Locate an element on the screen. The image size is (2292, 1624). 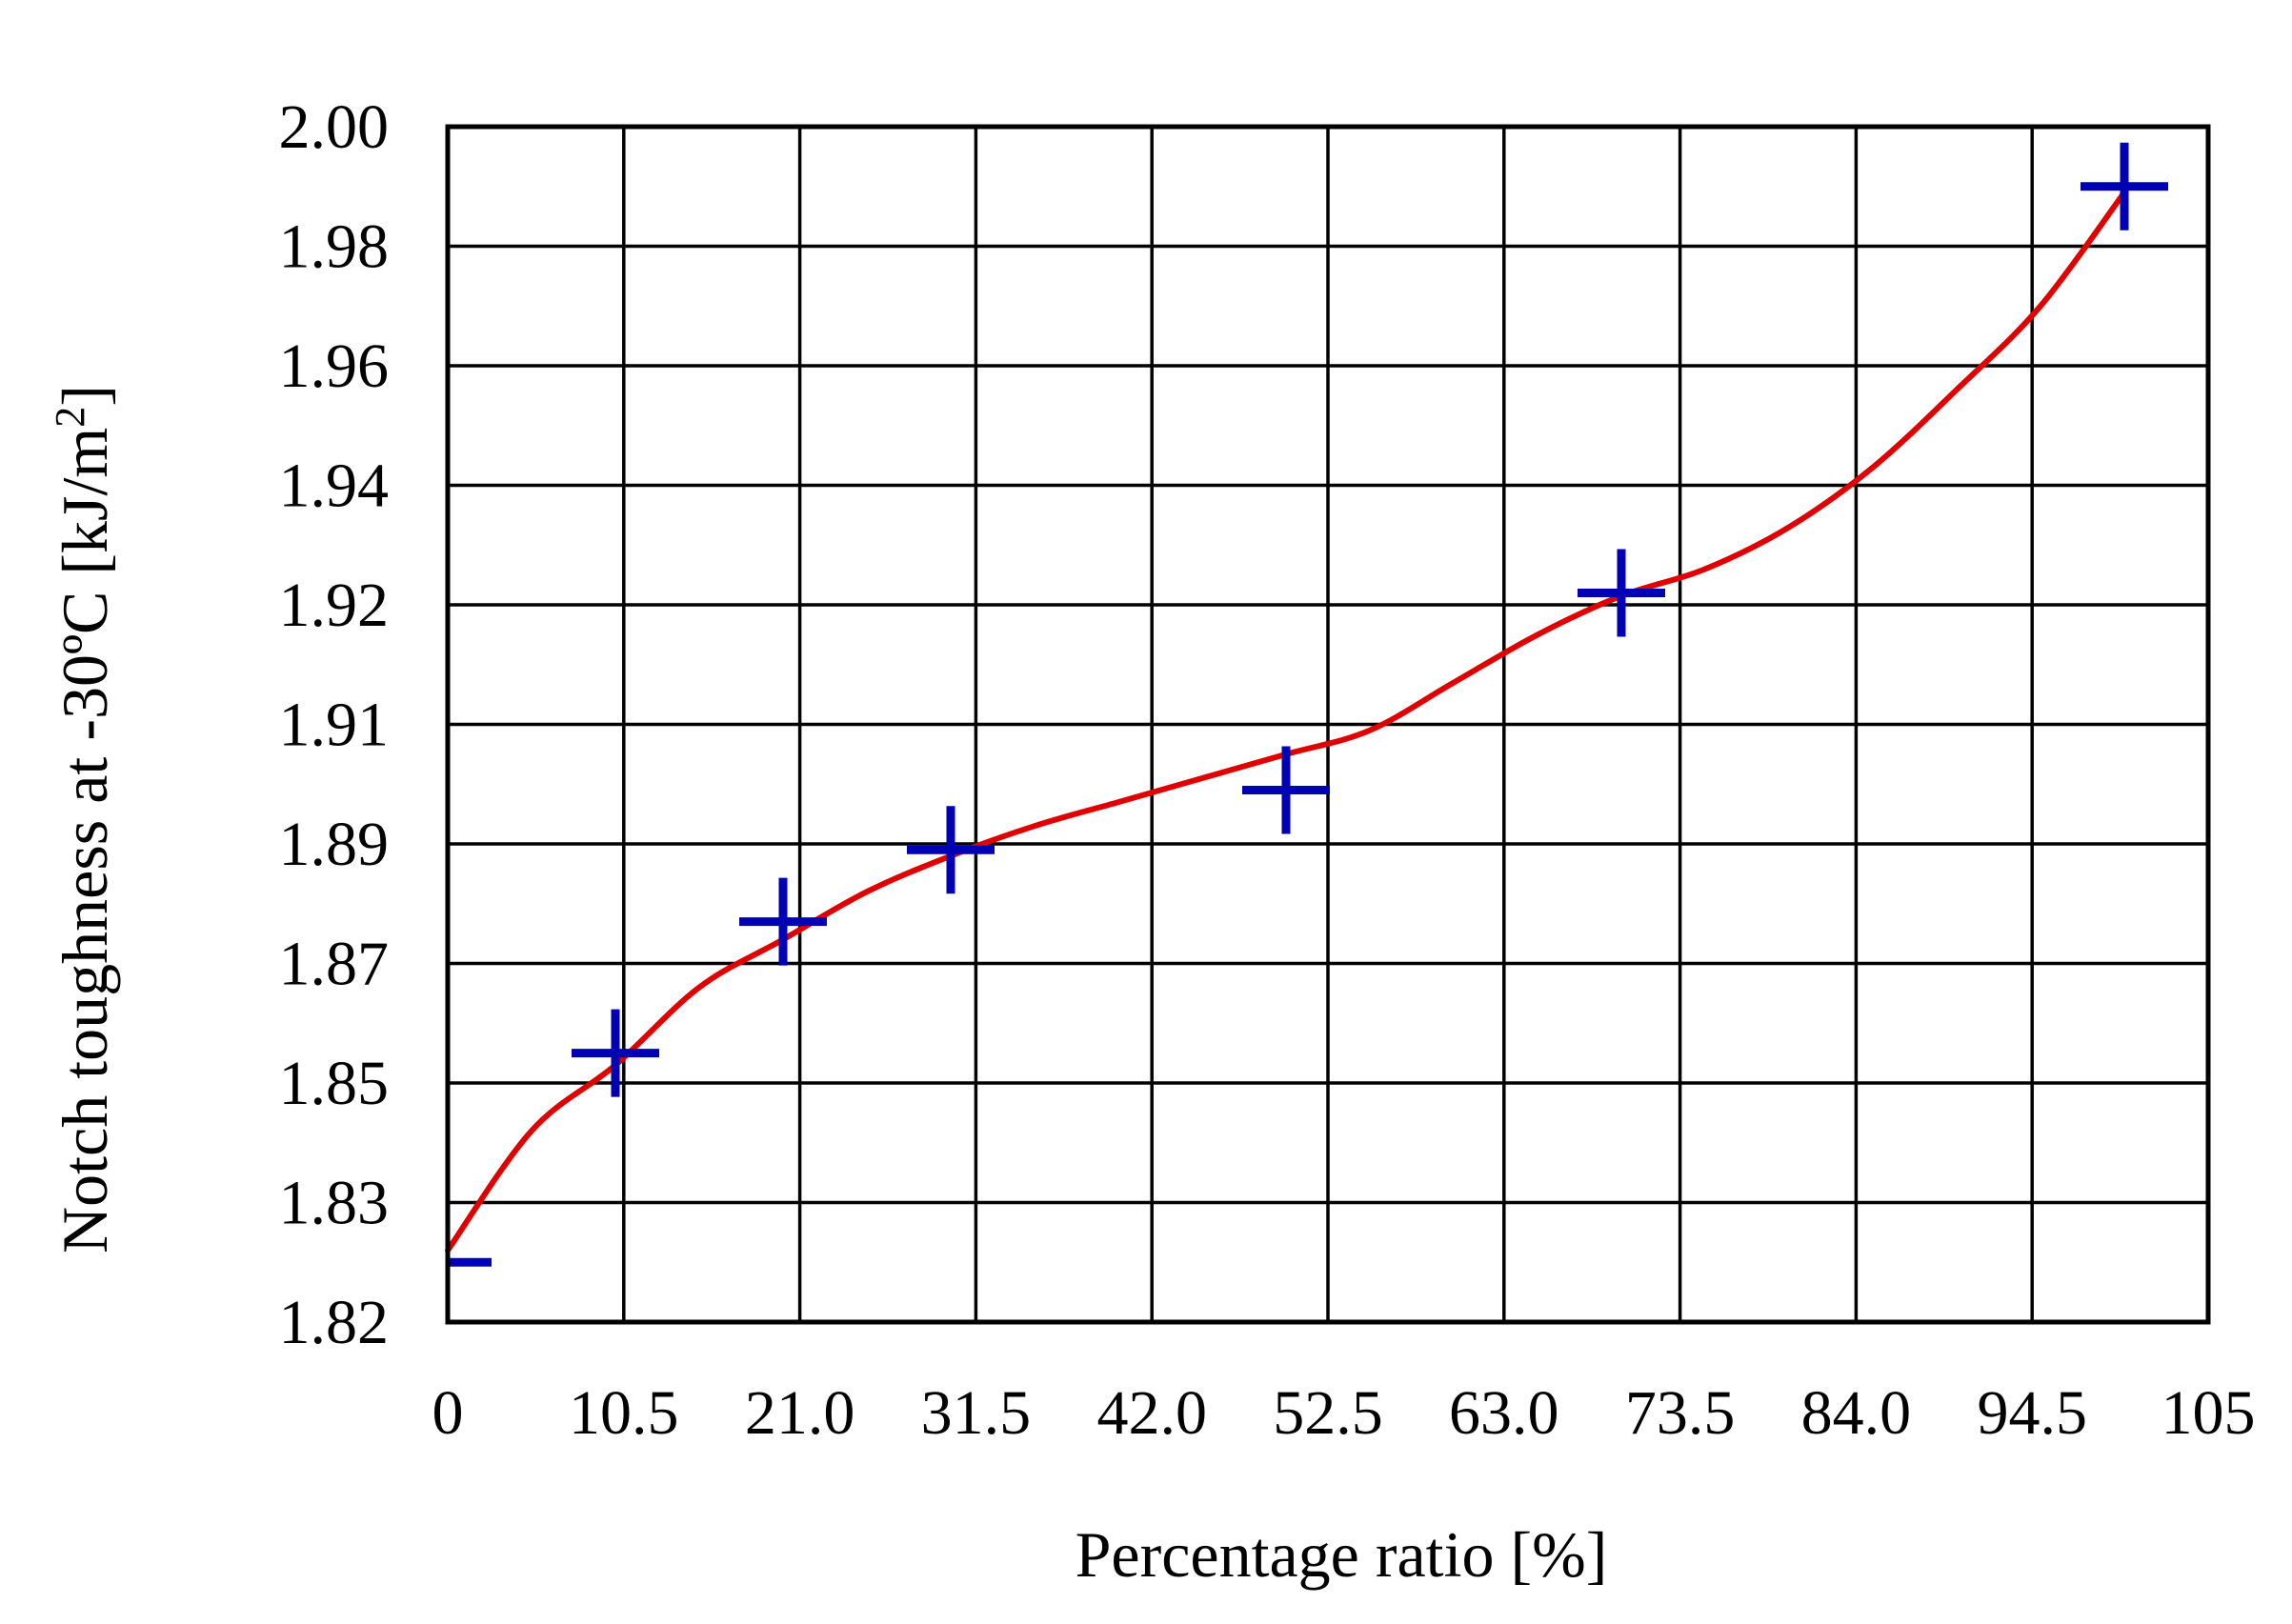
y-axis-label-main: Notch toughness at -30ºC [kJ/m is located at coordinates (85, 840).